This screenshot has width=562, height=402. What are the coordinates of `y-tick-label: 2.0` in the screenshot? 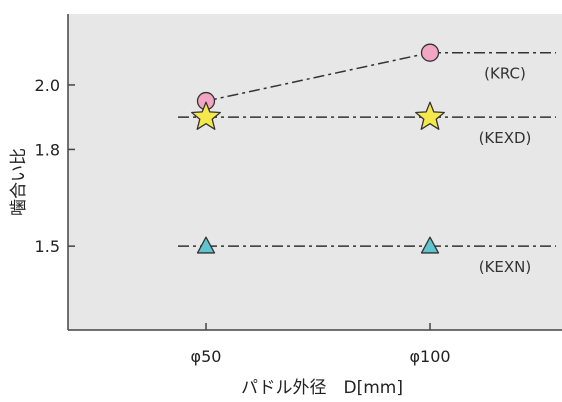 It's located at (47, 85).